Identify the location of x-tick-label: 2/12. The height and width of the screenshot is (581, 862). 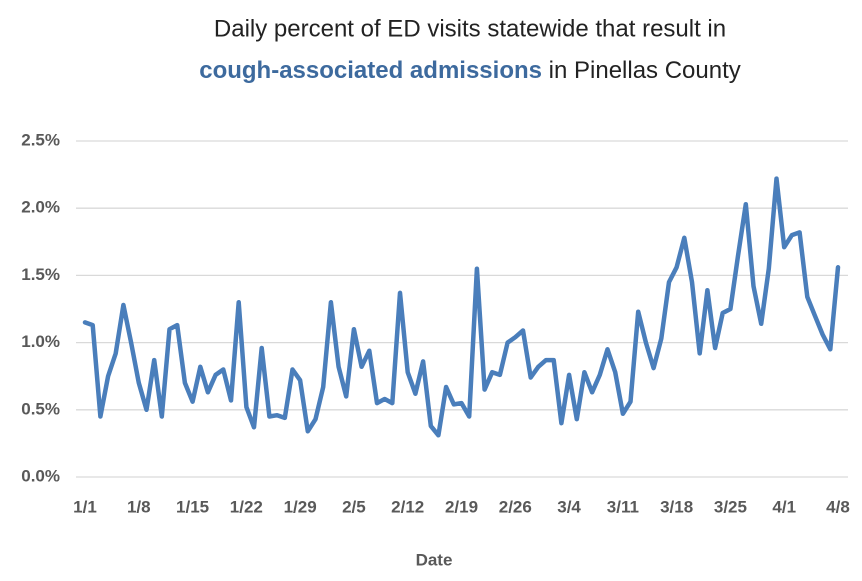
(407, 506).